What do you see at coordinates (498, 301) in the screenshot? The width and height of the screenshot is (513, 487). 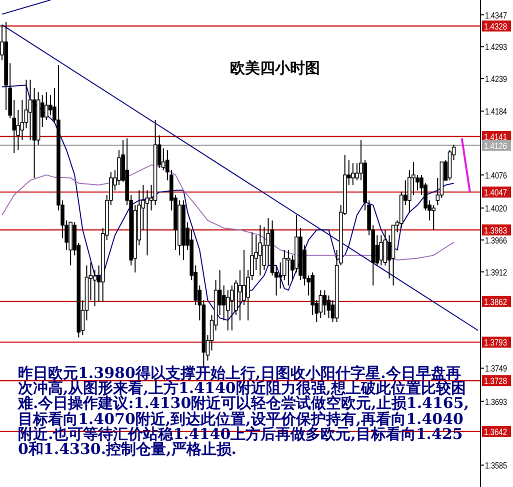 I see `ref-line-label: 1.3862` at bounding box center [498, 301].